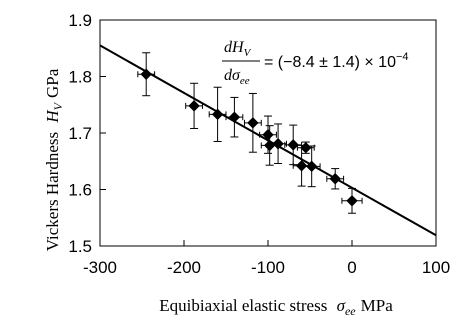  What do you see at coordinates (52, 191) in the screenshot?
I see `y-axis-title-text: Vickers Hardness` at bounding box center [52, 191].